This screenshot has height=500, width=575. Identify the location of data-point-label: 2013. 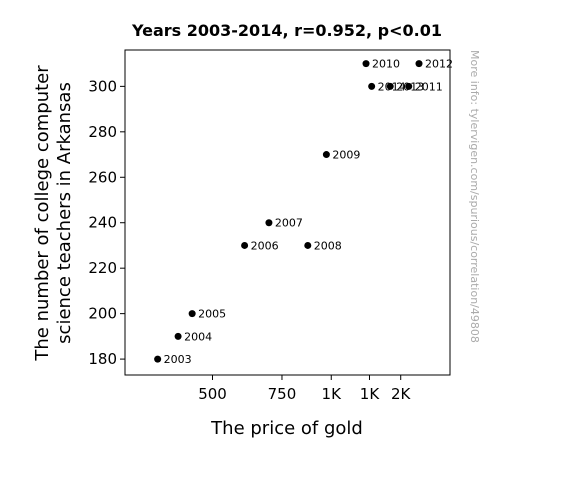
(410, 86).